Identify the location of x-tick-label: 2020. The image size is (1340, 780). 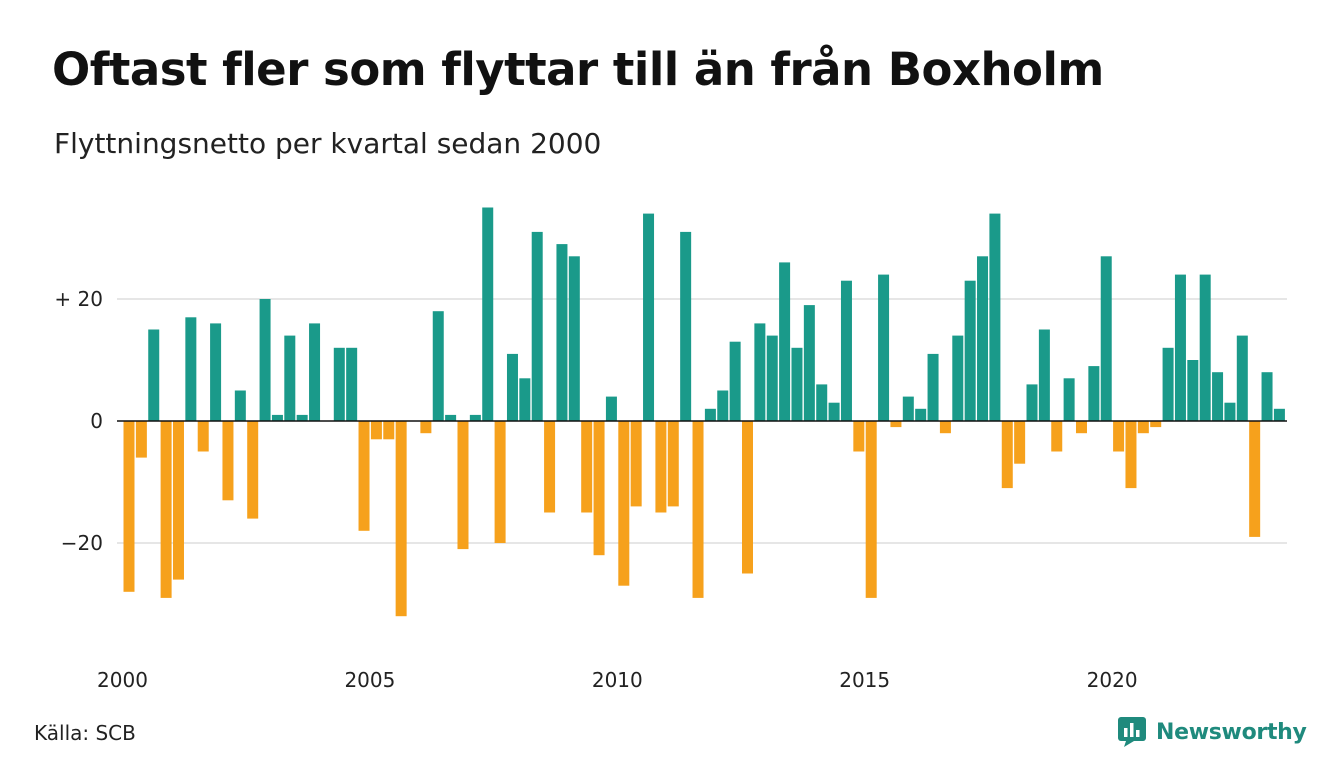
(1112, 680).